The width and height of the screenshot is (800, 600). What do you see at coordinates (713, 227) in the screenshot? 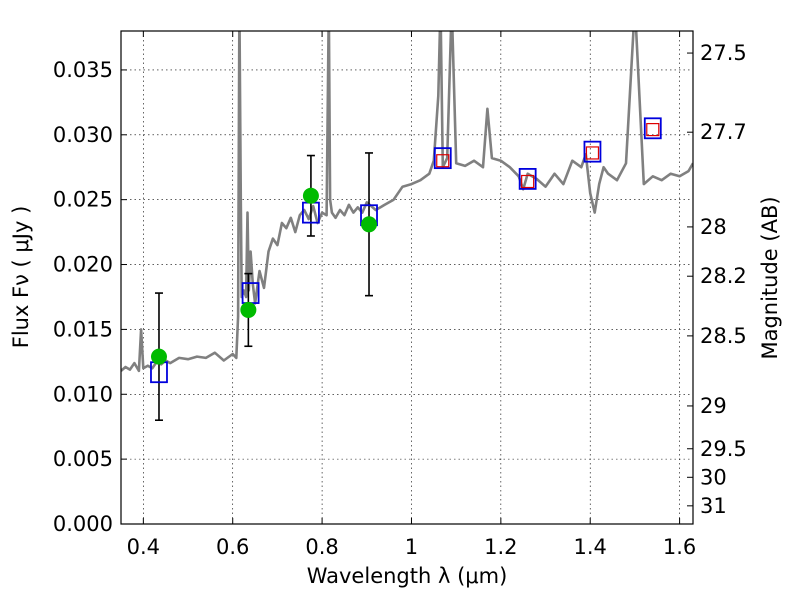
I see `y2-tick-label: 28` at bounding box center [713, 227].